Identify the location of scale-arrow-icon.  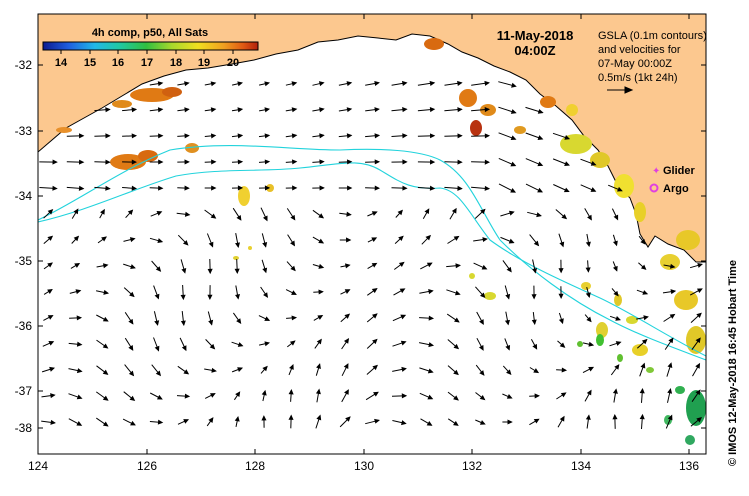
(620, 90).